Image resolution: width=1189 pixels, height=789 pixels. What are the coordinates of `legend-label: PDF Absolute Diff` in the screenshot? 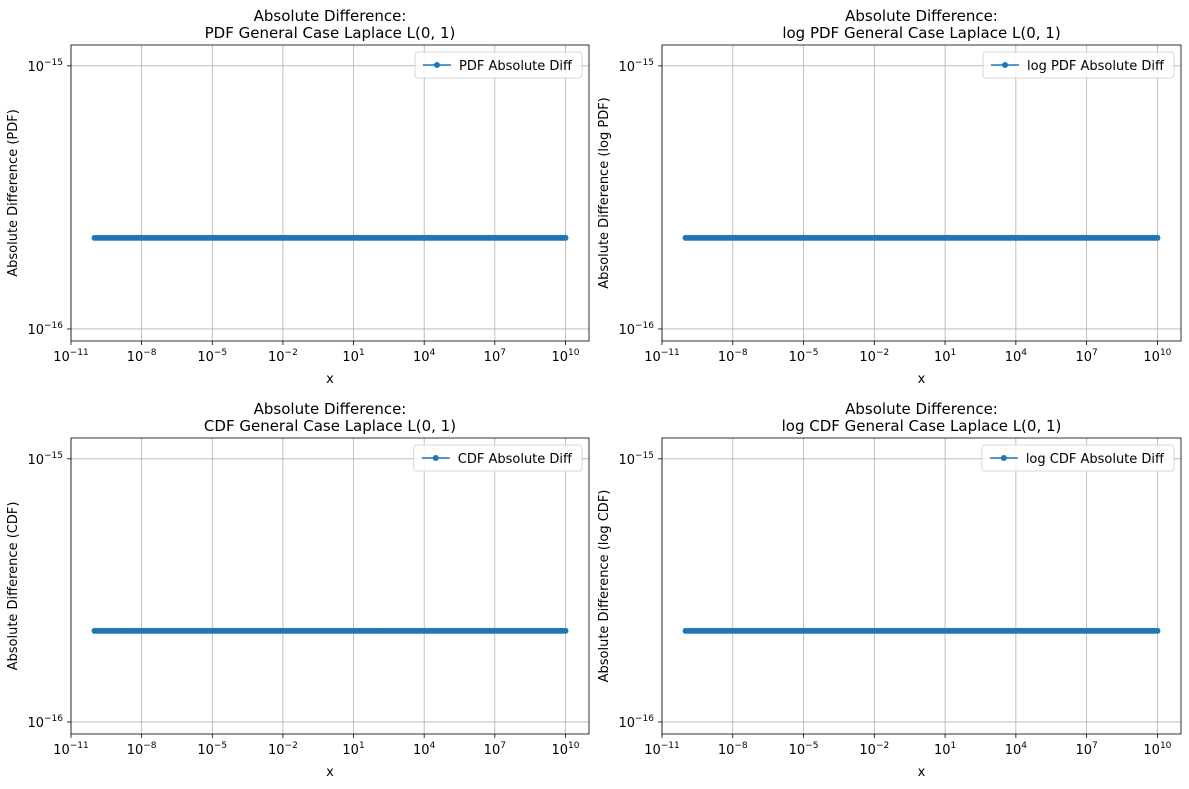 It's located at (516, 66).